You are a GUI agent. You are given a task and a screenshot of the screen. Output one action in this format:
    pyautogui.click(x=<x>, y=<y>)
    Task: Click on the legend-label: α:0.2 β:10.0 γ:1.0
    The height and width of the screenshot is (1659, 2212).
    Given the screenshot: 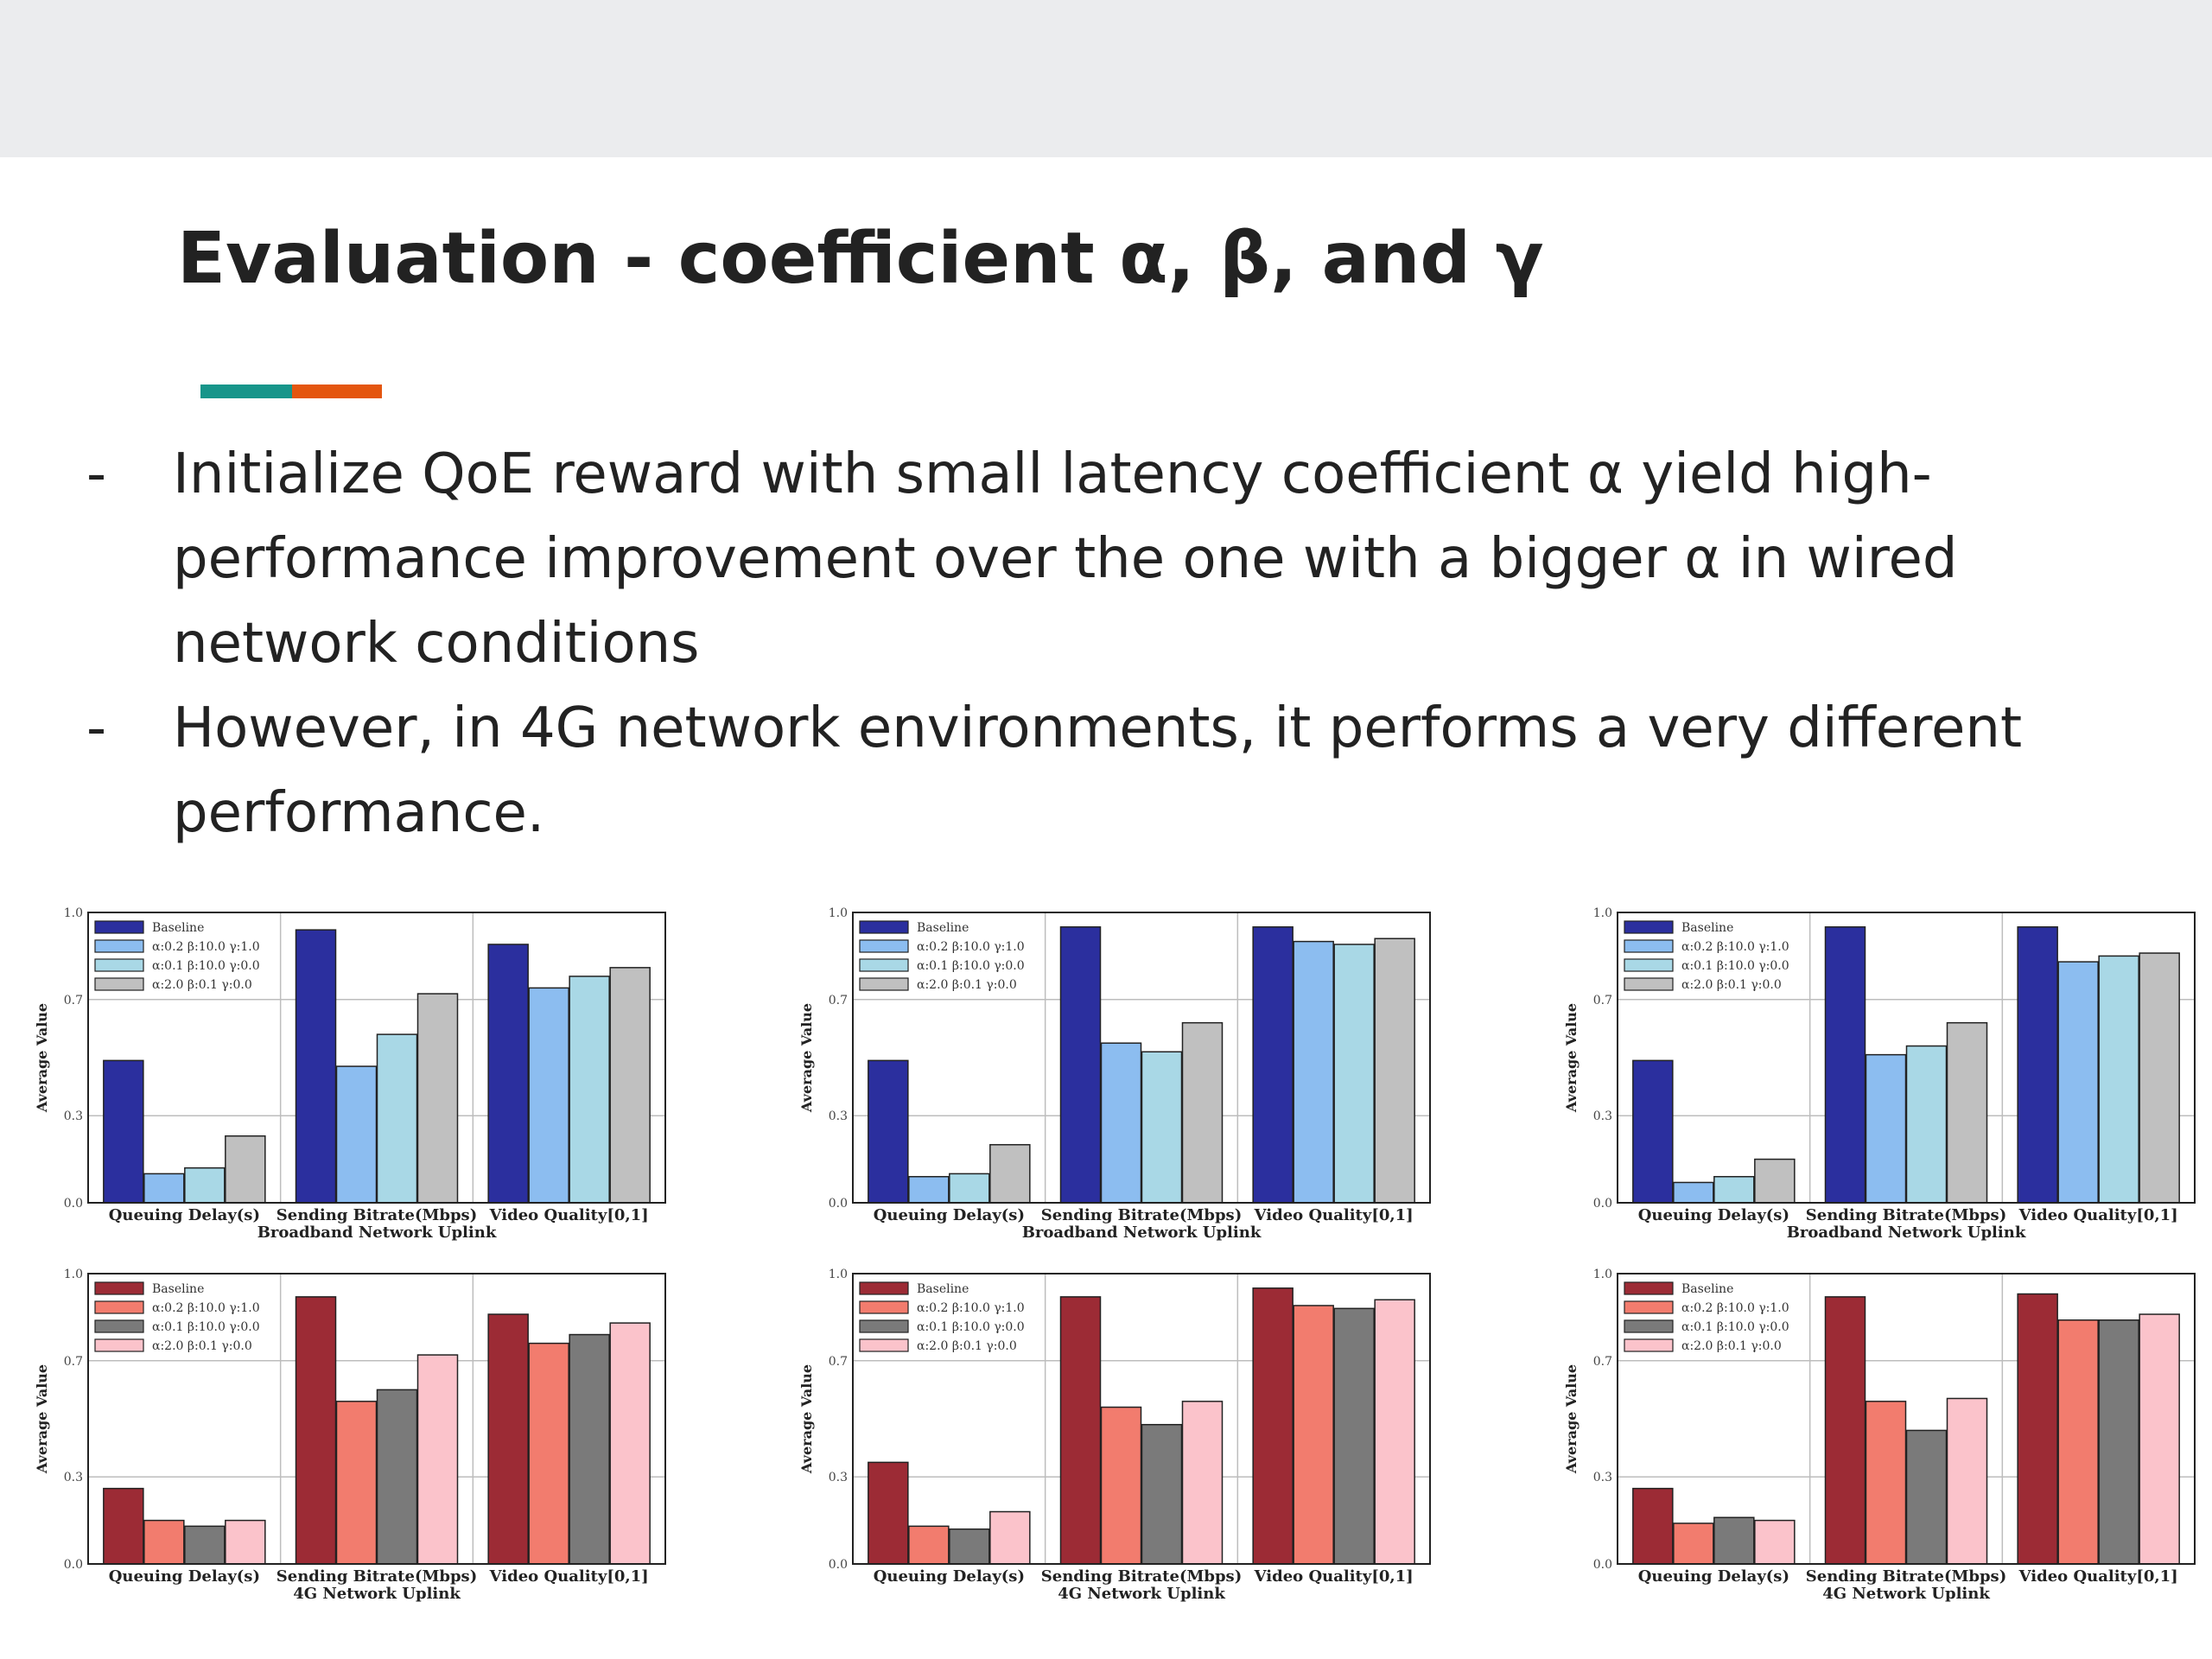 What is the action you would take?
    pyautogui.click(x=206, y=1308)
    